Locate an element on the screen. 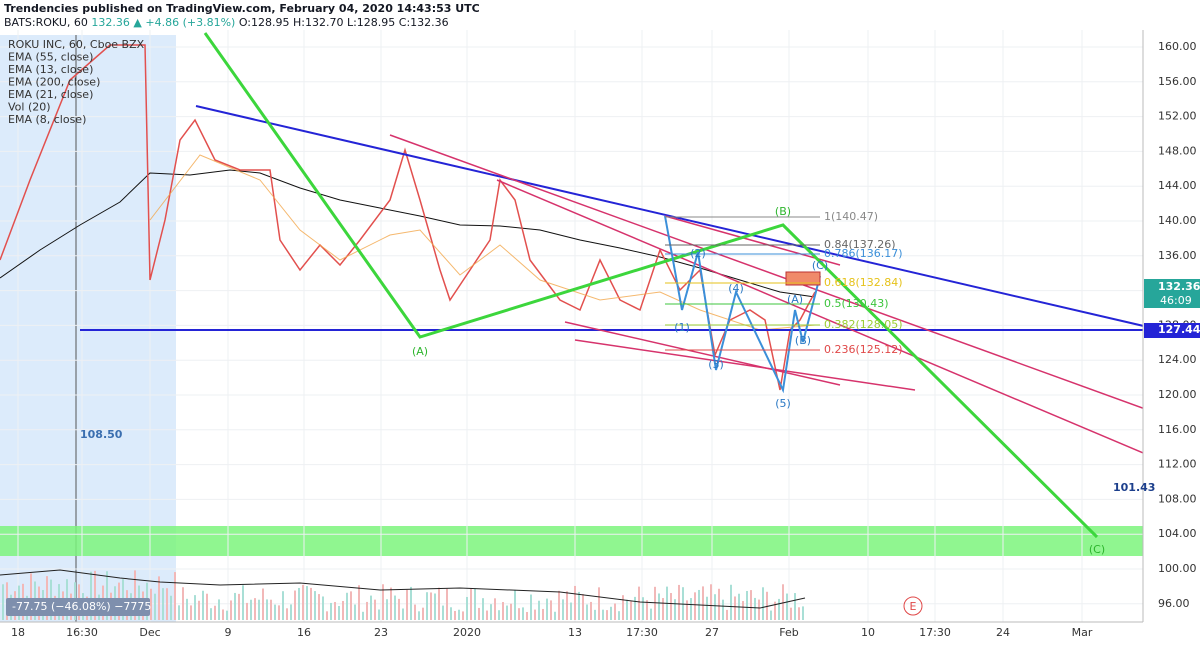 Image resolution: width=1200 pixels, height=655 pixels. time-label: Mar is located at coordinates (1082, 632).